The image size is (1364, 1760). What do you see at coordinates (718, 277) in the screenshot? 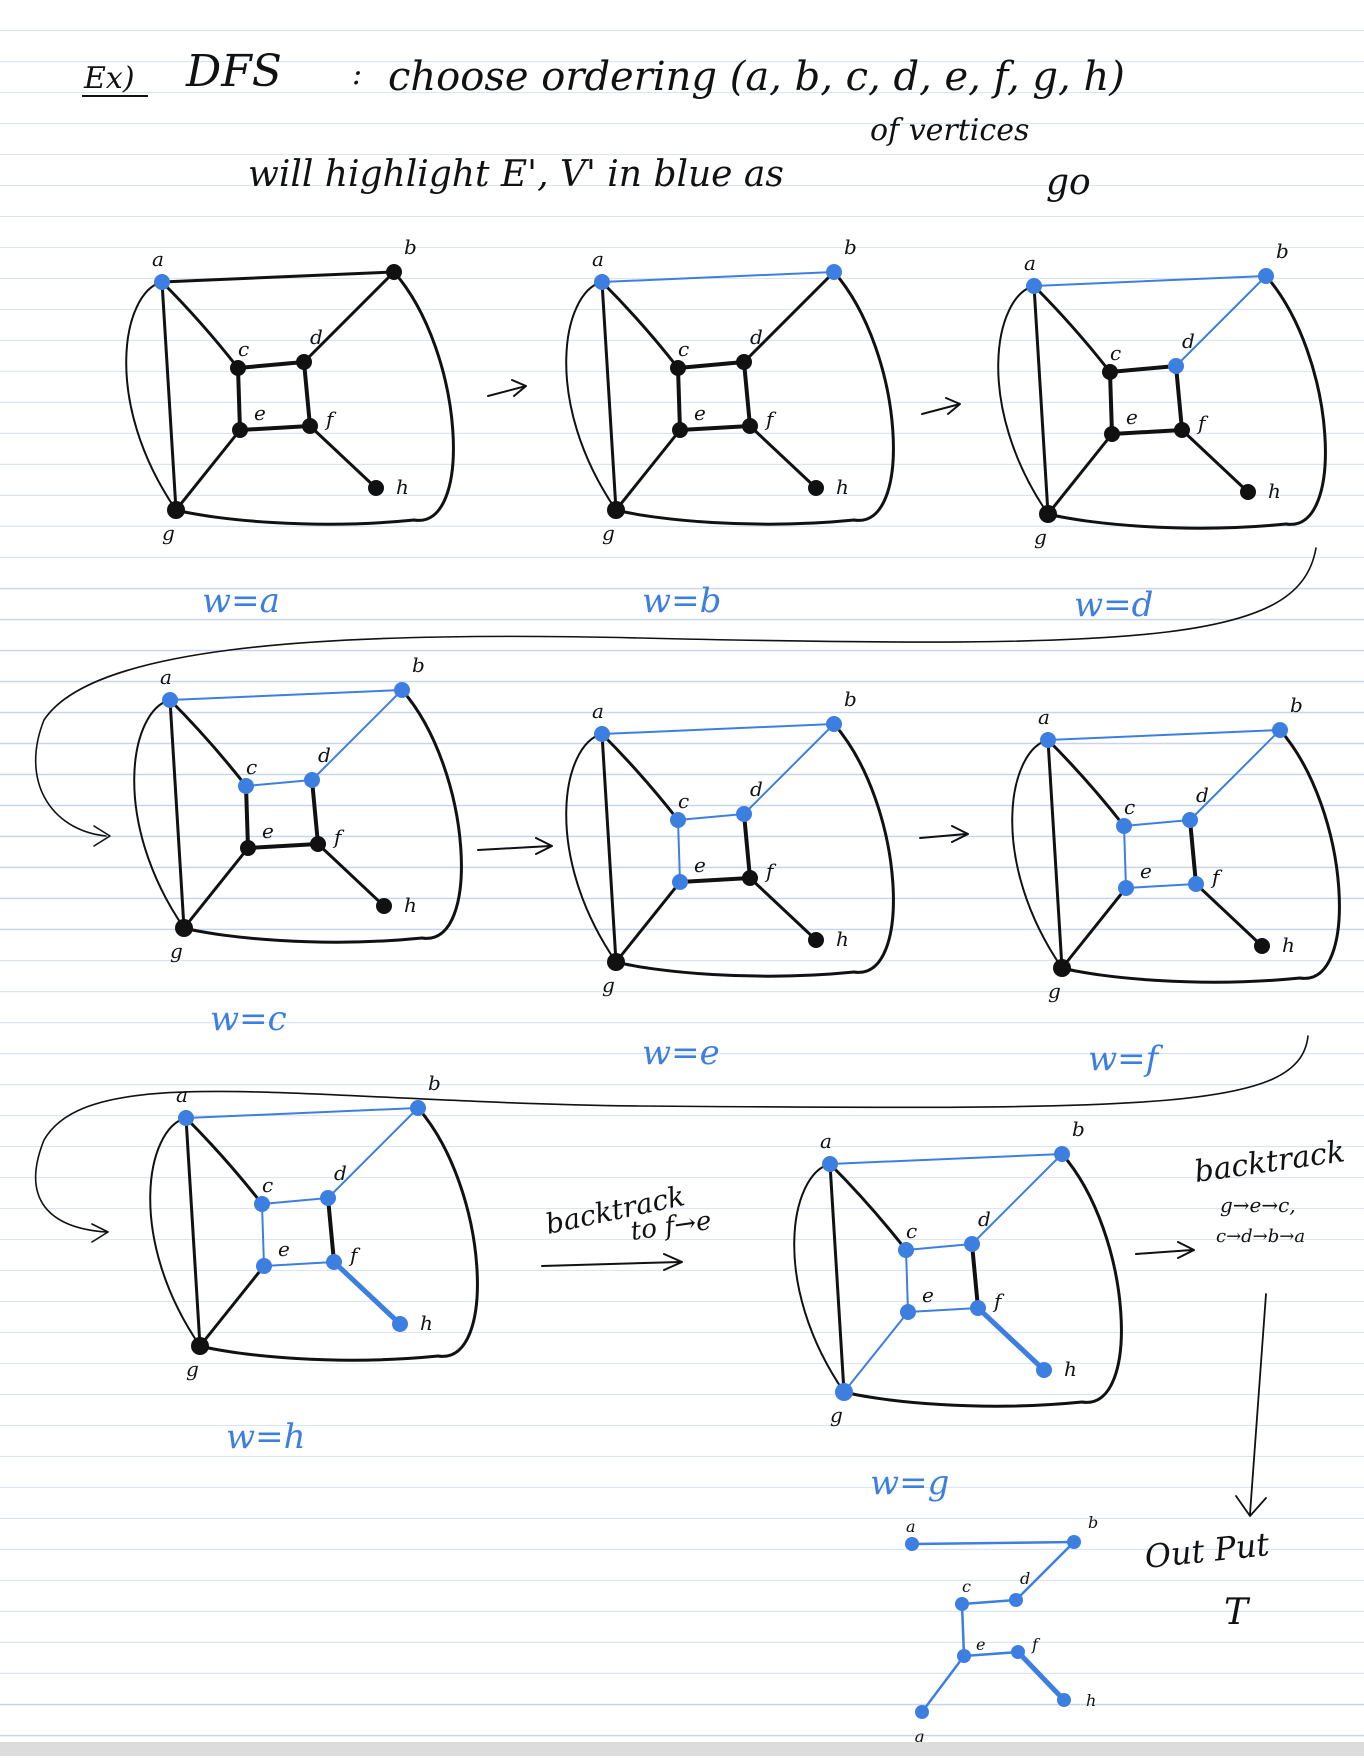
I see `edge-a-b` at bounding box center [718, 277].